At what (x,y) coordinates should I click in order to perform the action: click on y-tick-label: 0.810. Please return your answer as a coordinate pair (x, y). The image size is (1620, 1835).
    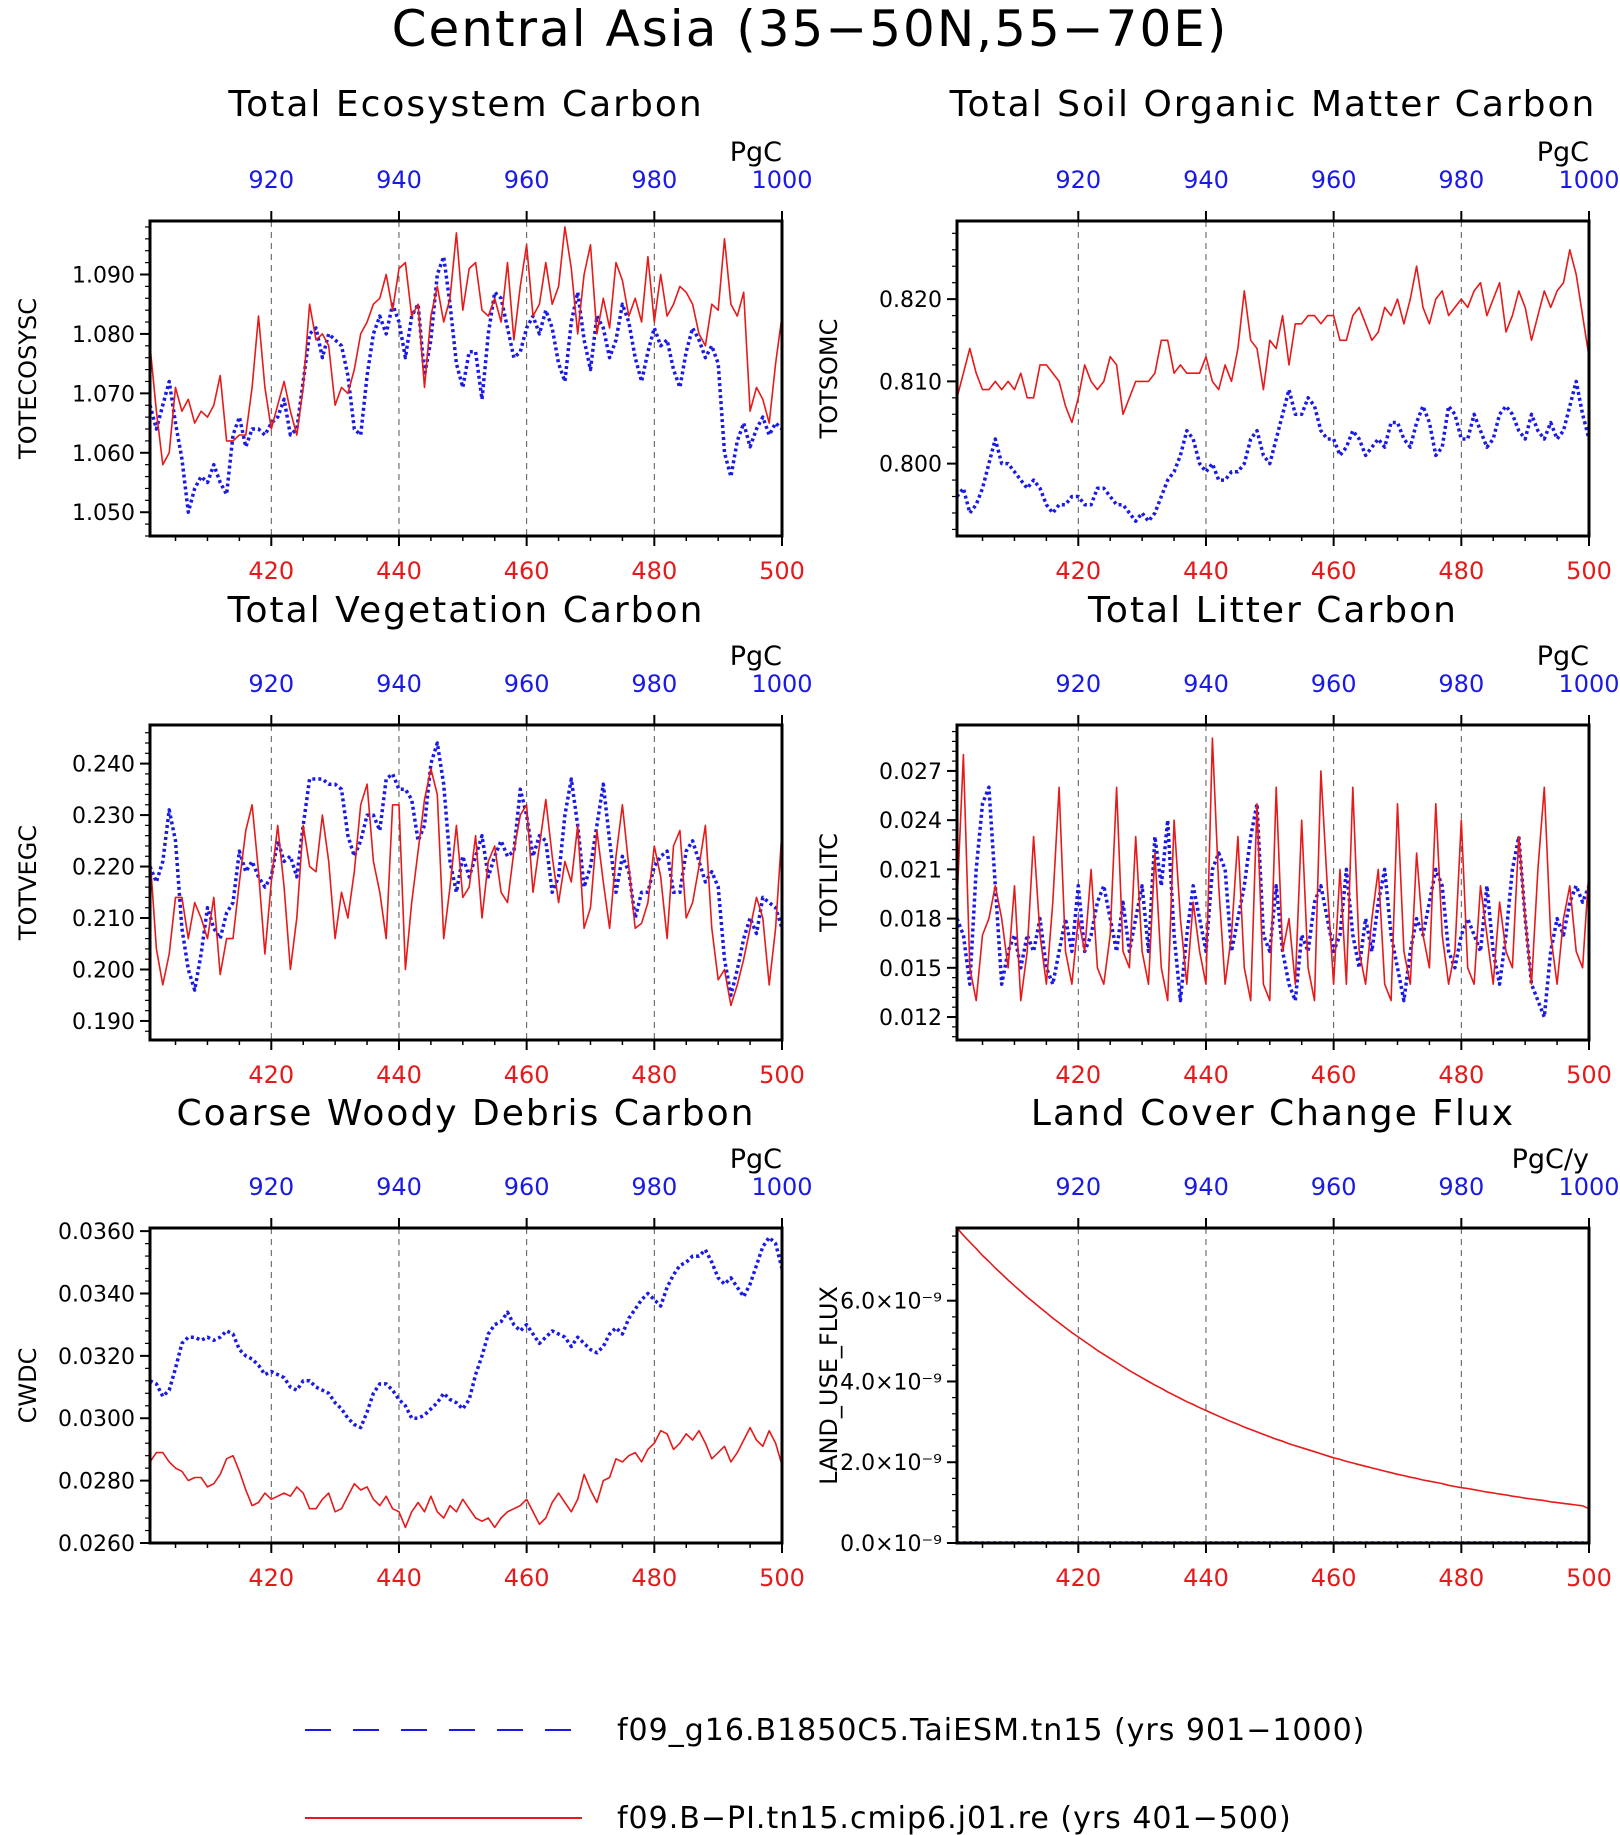
    Looking at the image, I should click on (910, 382).